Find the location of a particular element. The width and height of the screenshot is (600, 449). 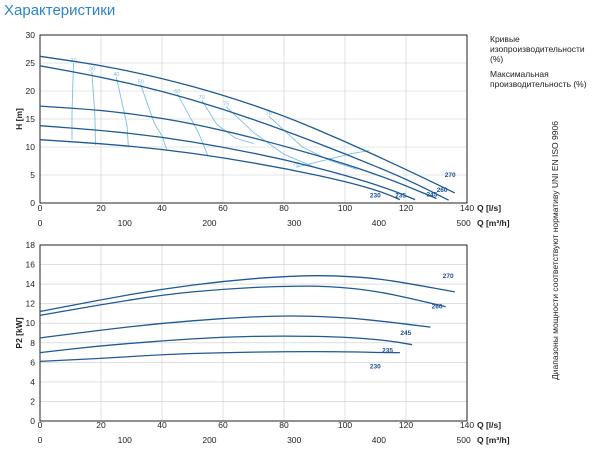

chart1-y-tick-label: 15 is located at coordinates (31, 119).